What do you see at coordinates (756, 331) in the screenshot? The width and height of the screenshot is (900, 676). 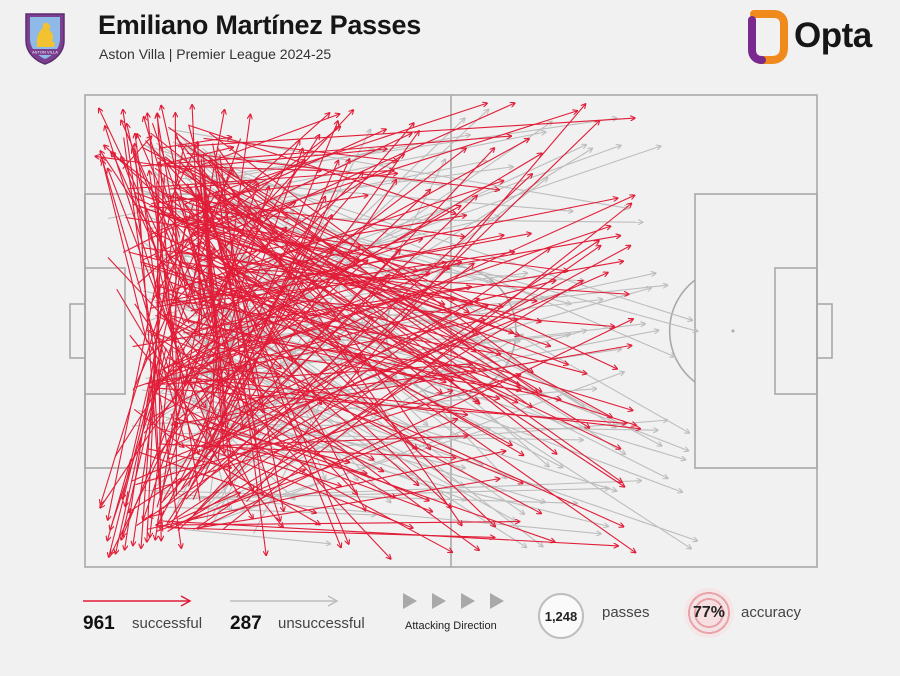 I see `right-penalty-box` at bounding box center [756, 331].